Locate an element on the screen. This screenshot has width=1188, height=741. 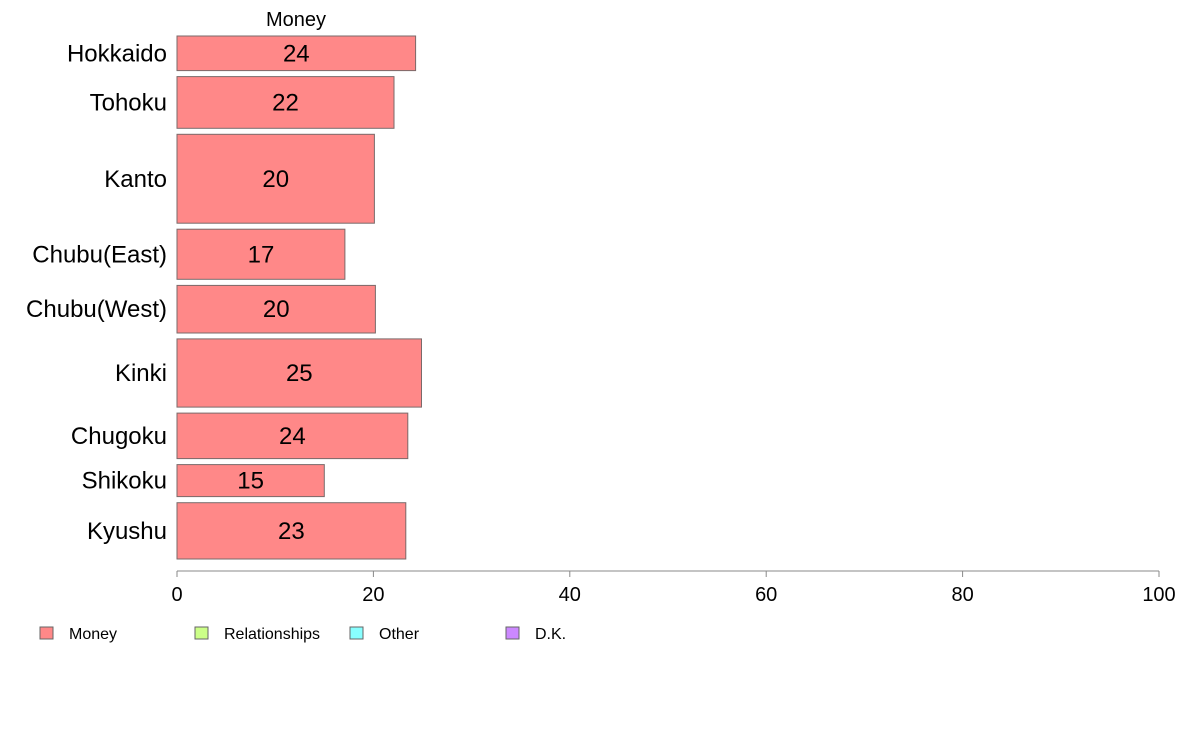
legend-swatch-other is located at coordinates (356, 633).